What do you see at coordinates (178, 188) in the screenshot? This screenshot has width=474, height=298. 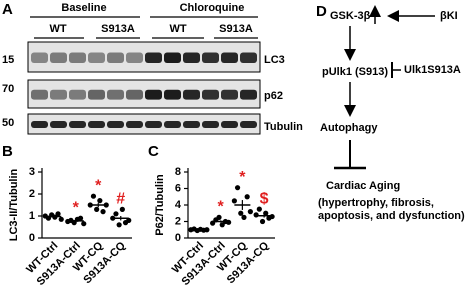 I see `y-tick-label: 6` at bounding box center [178, 188].